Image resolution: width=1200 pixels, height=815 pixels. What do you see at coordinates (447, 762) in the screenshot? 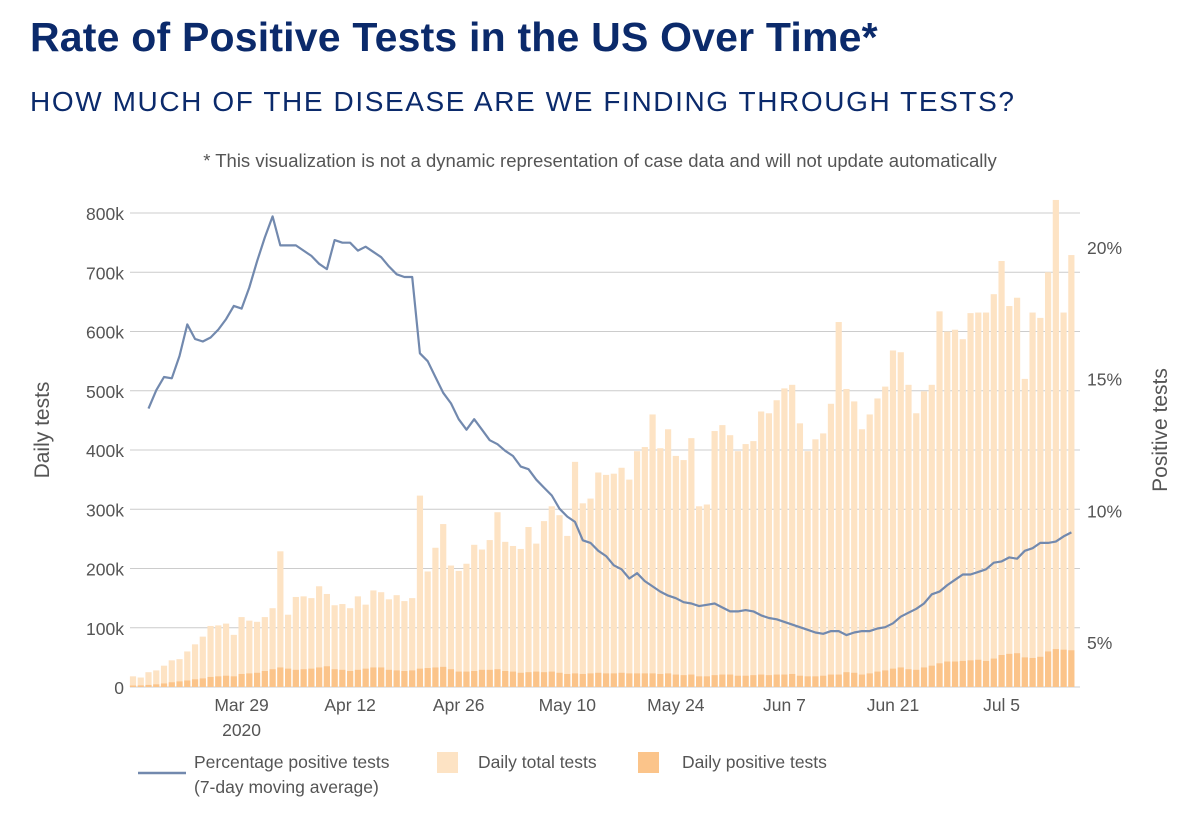
I see `legend-total-swatch` at bounding box center [447, 762].